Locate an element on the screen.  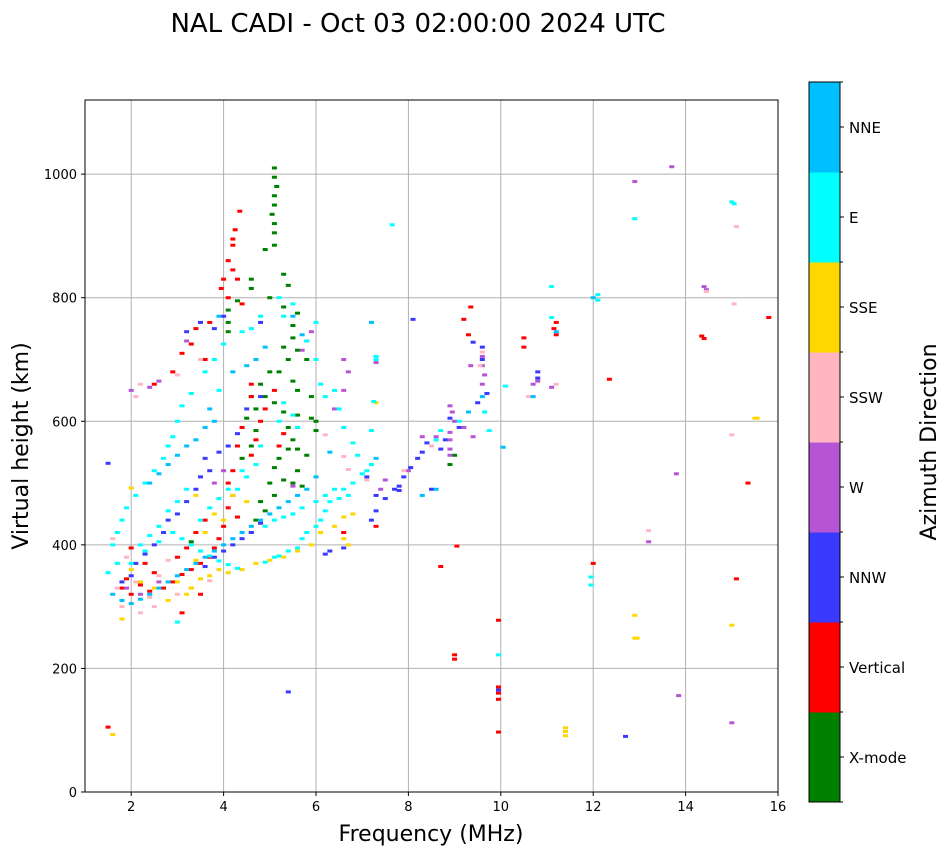
chart-title: NAL CADI - Oct 03 02:00:00 2024 UTC is located at coordinates (417, 24).